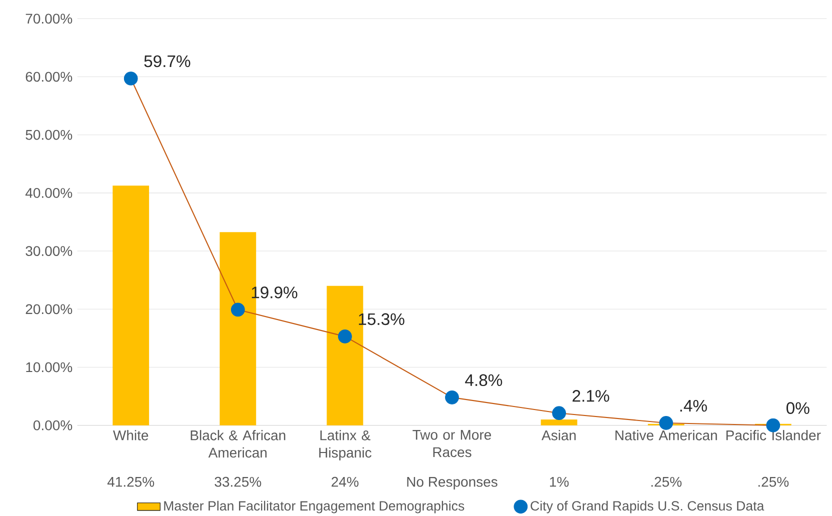 The image size is (832, 516). Describe the element at coordinates (647, 507) in the screenshot. I see `legend-label: City of Grand Rapids U.S. Census Data` at that location.